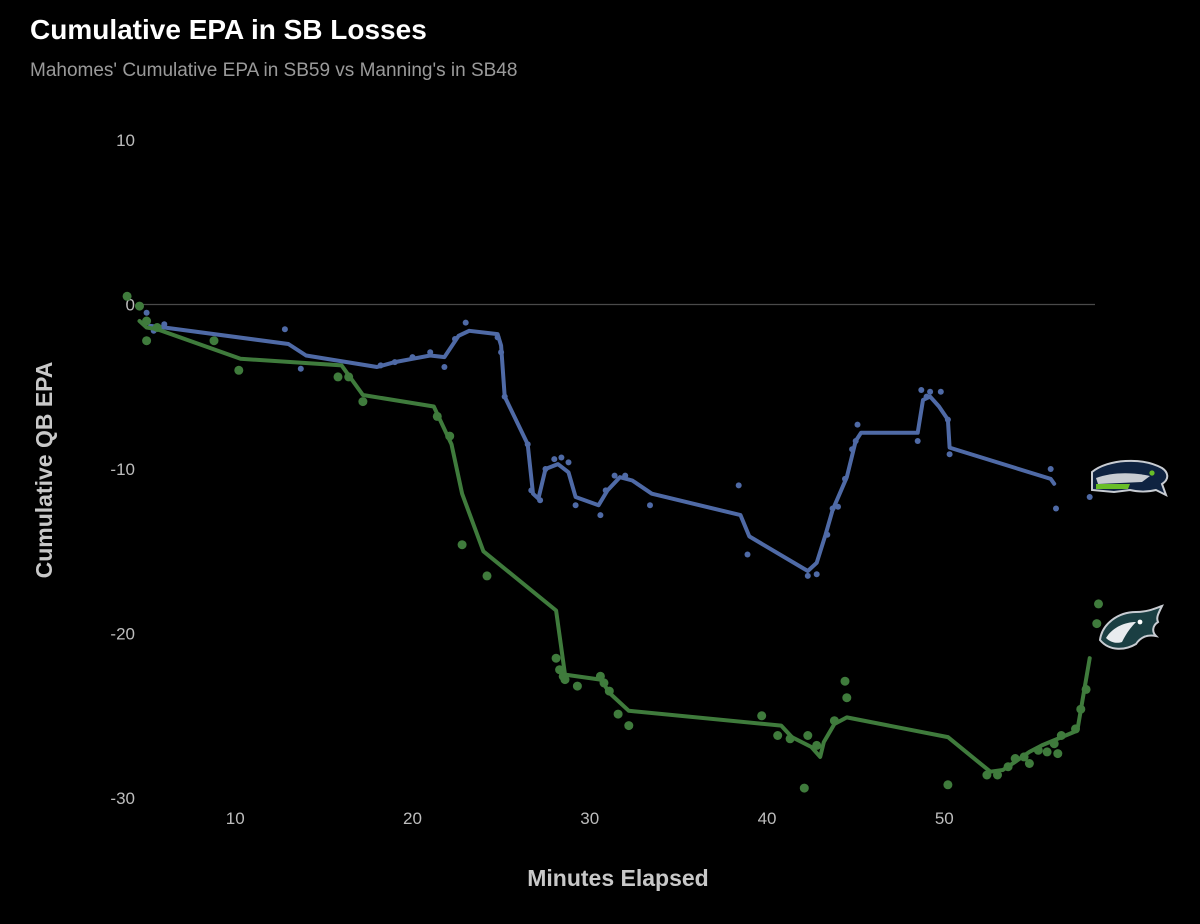  I want to click on y-axis-title: Cumulative QB EPA, so click(44, 470).